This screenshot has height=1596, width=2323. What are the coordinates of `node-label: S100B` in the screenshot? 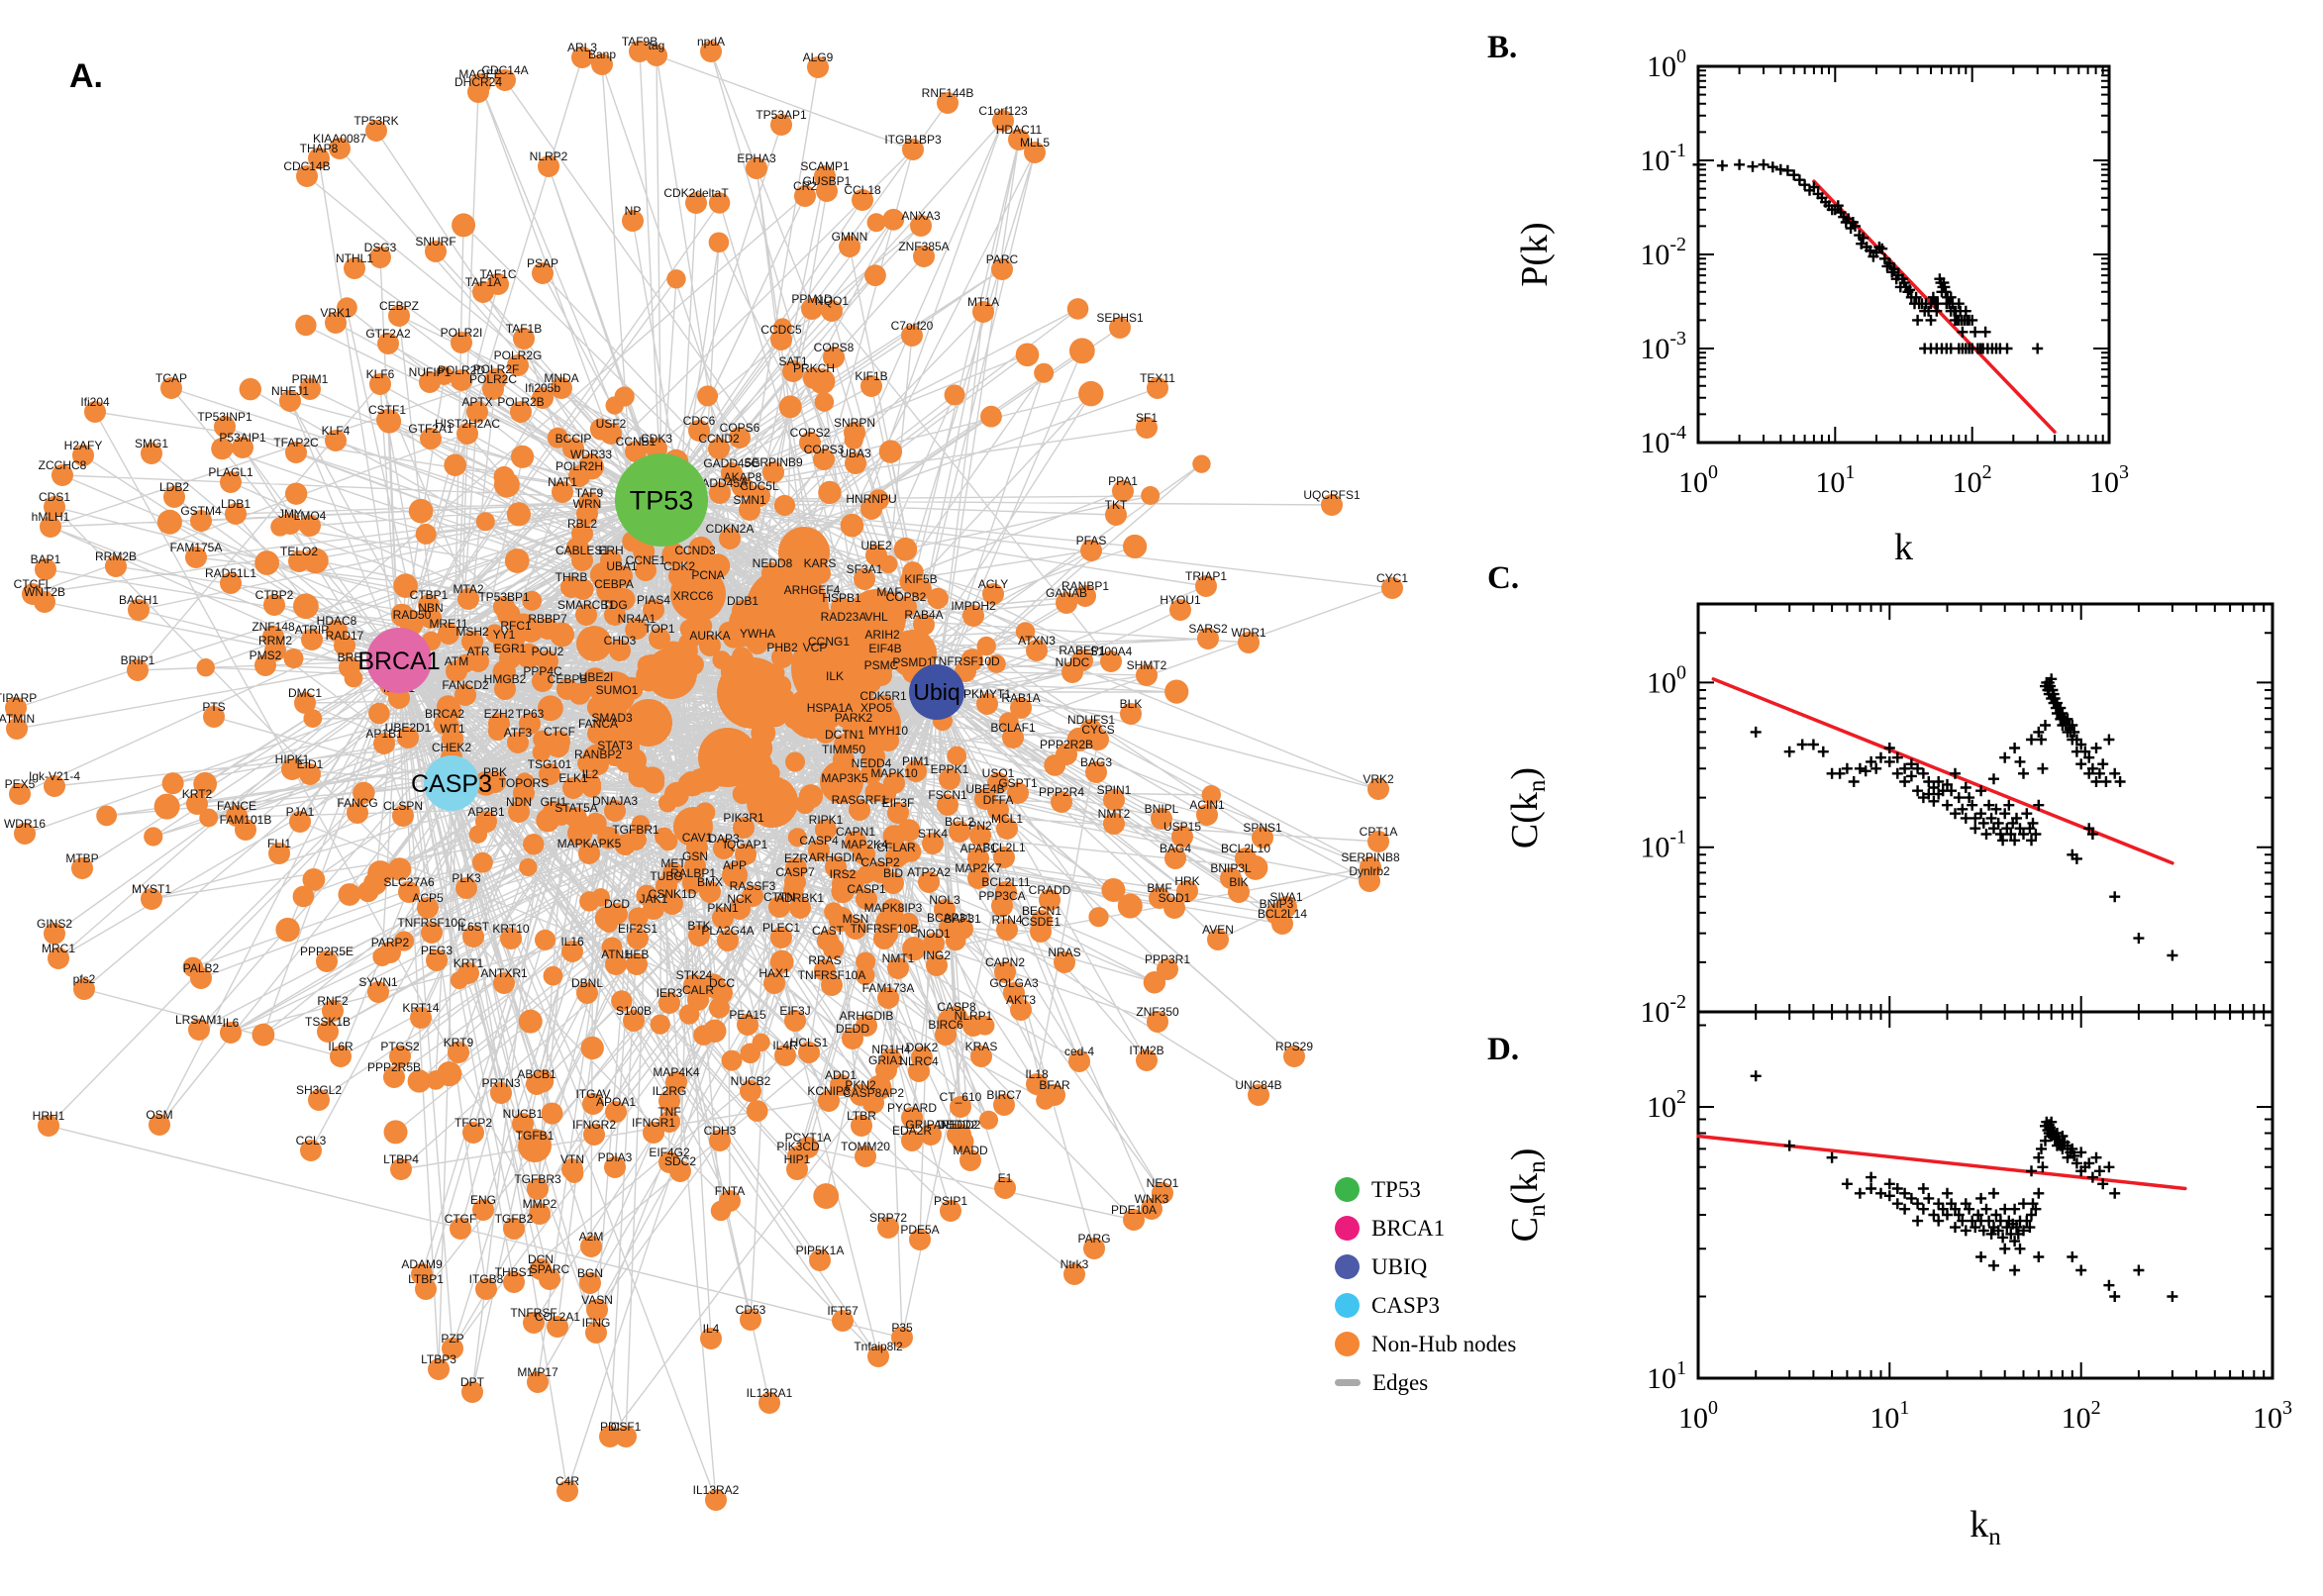 It's located at (634, 1011).